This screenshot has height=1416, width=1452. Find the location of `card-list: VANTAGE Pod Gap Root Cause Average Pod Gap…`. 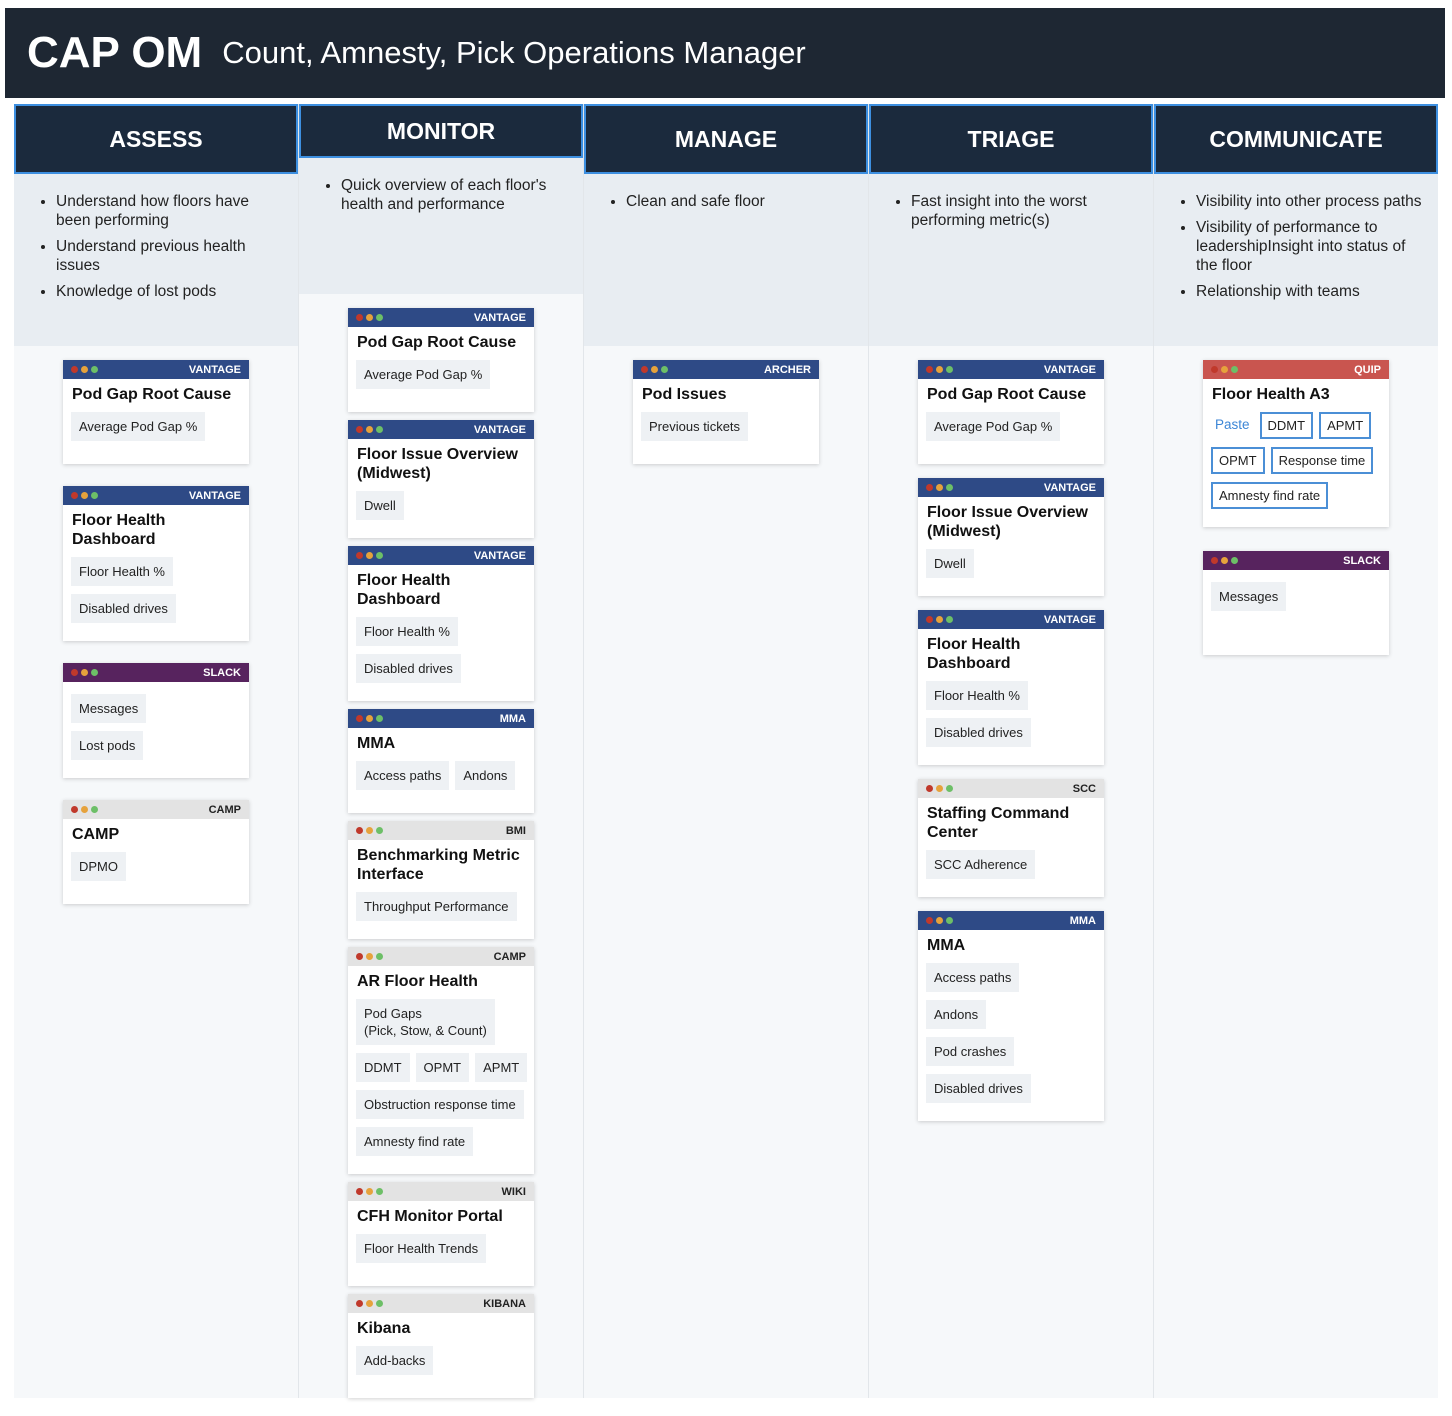

card-list: VANTAGE Pod Gap Root Cause Average Pod Gap… is located at coordinates (156, 625).